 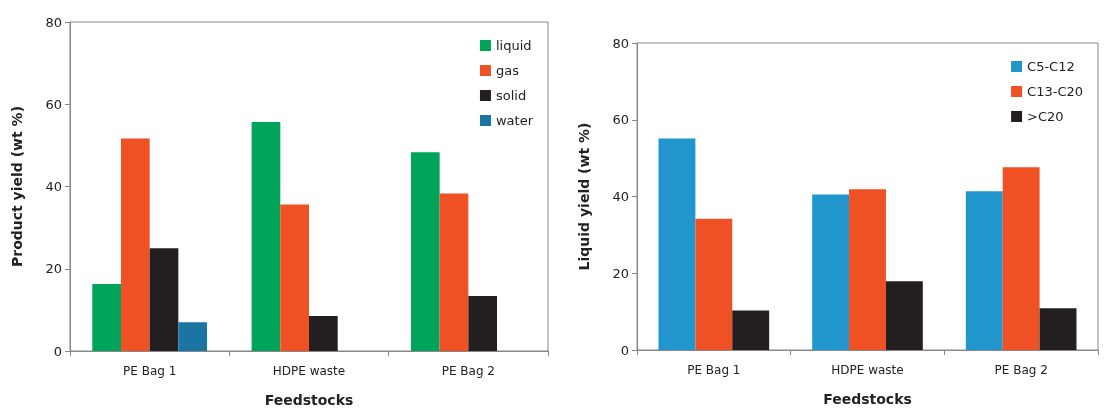 What do you see at coordinates (507, 70) in the screenshot?
I see `legend-label: gas` at bounding box center [507, 70].